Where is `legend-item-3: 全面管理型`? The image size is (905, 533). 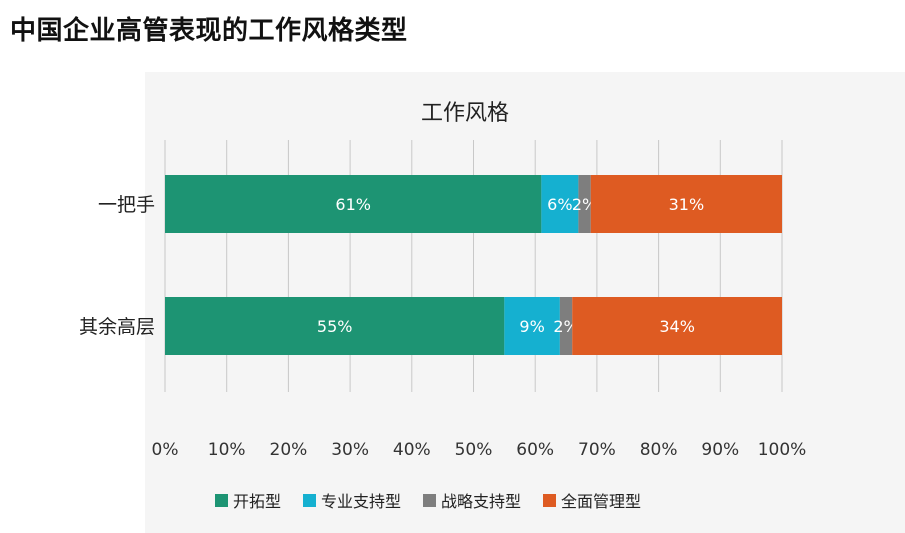
legend-item-3: 全面管理型 is located at coordinates (592, 500).